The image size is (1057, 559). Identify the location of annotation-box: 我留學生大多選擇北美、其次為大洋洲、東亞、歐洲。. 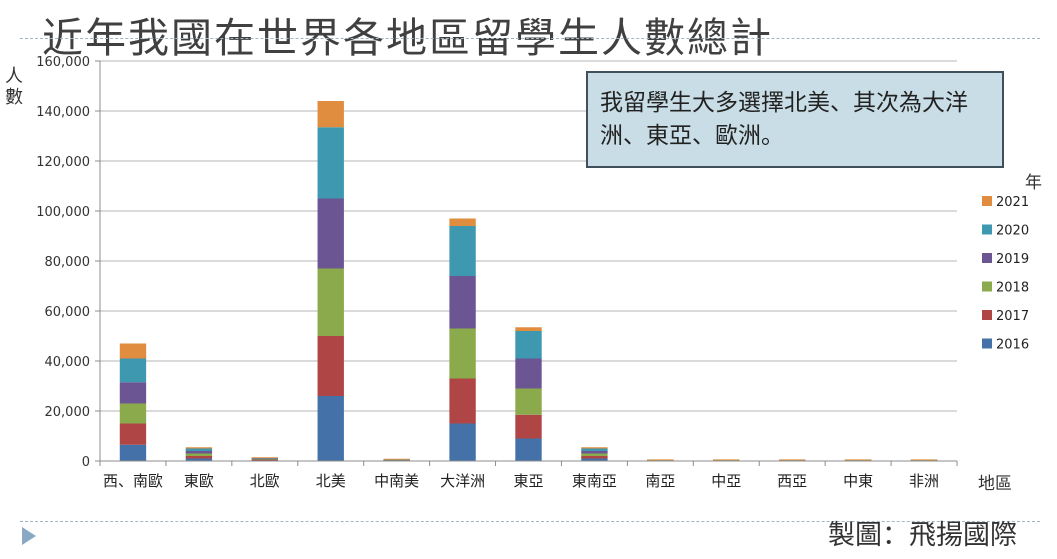
(795, 119).